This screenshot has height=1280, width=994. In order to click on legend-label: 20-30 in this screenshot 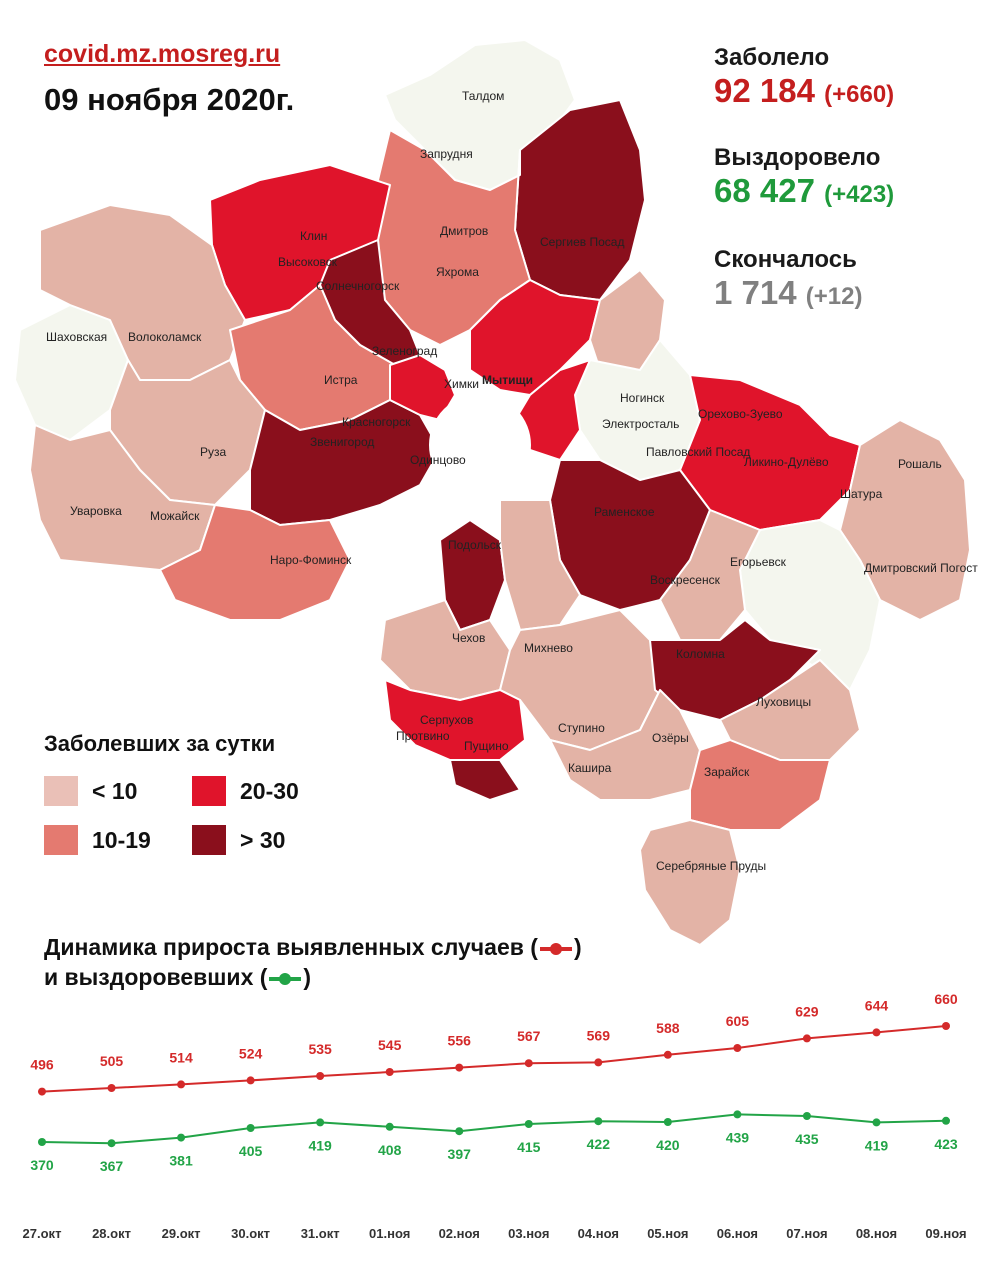, I will do `click(269, 790)`.